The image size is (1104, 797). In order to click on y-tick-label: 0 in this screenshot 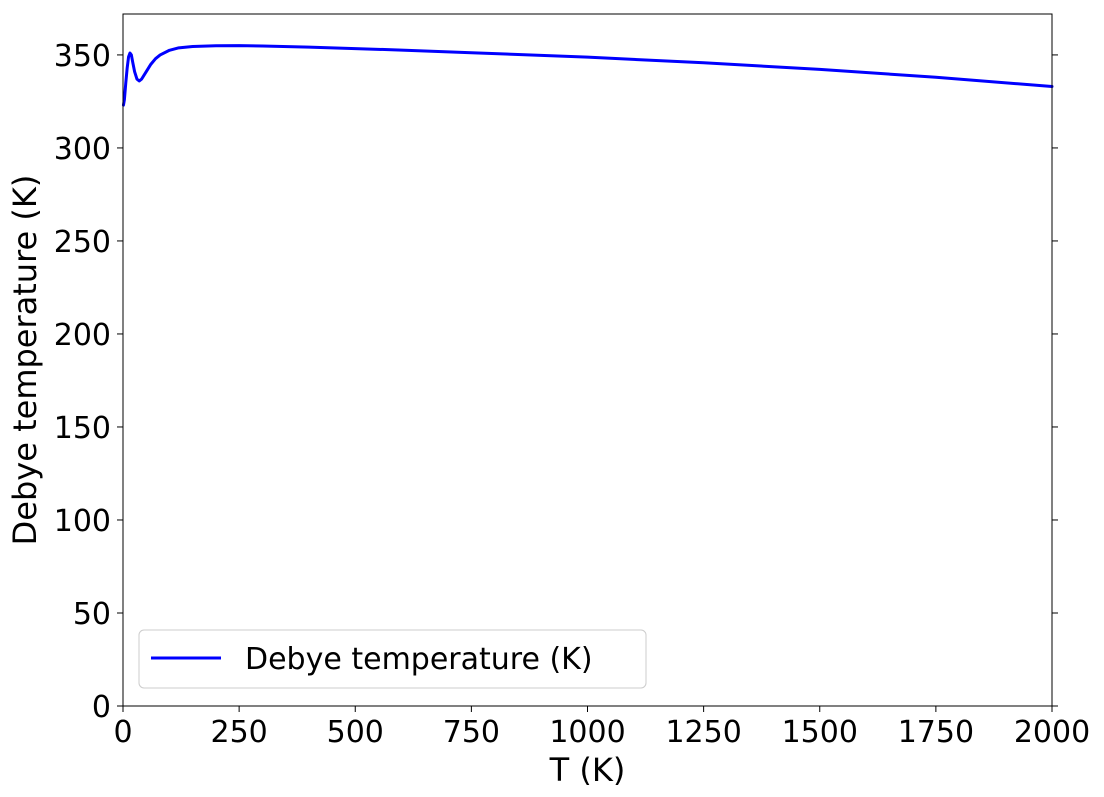, I will do `click(101, 707)`.